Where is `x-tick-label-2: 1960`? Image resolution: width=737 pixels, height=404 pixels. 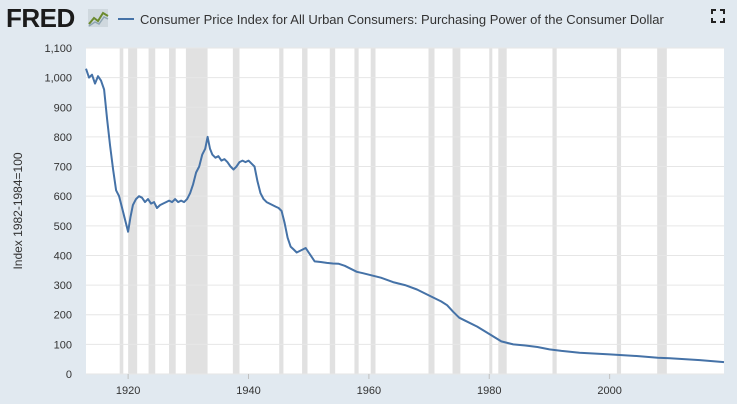
x-tick-label-2: 1960 is located at coordinates (369, 391).